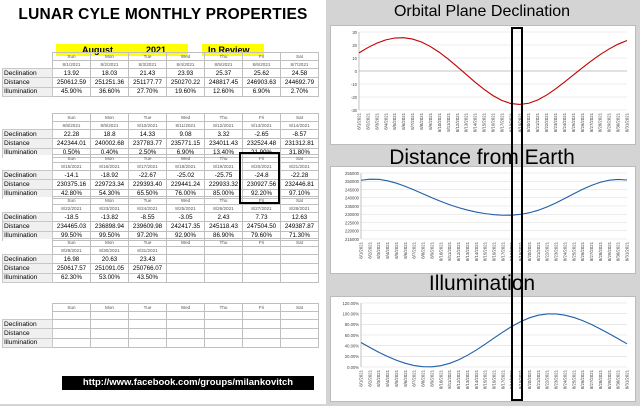 The height and width of the screenshot is (406, 640). I want to click on distance-cell: 245118.43, so click(224, 226).